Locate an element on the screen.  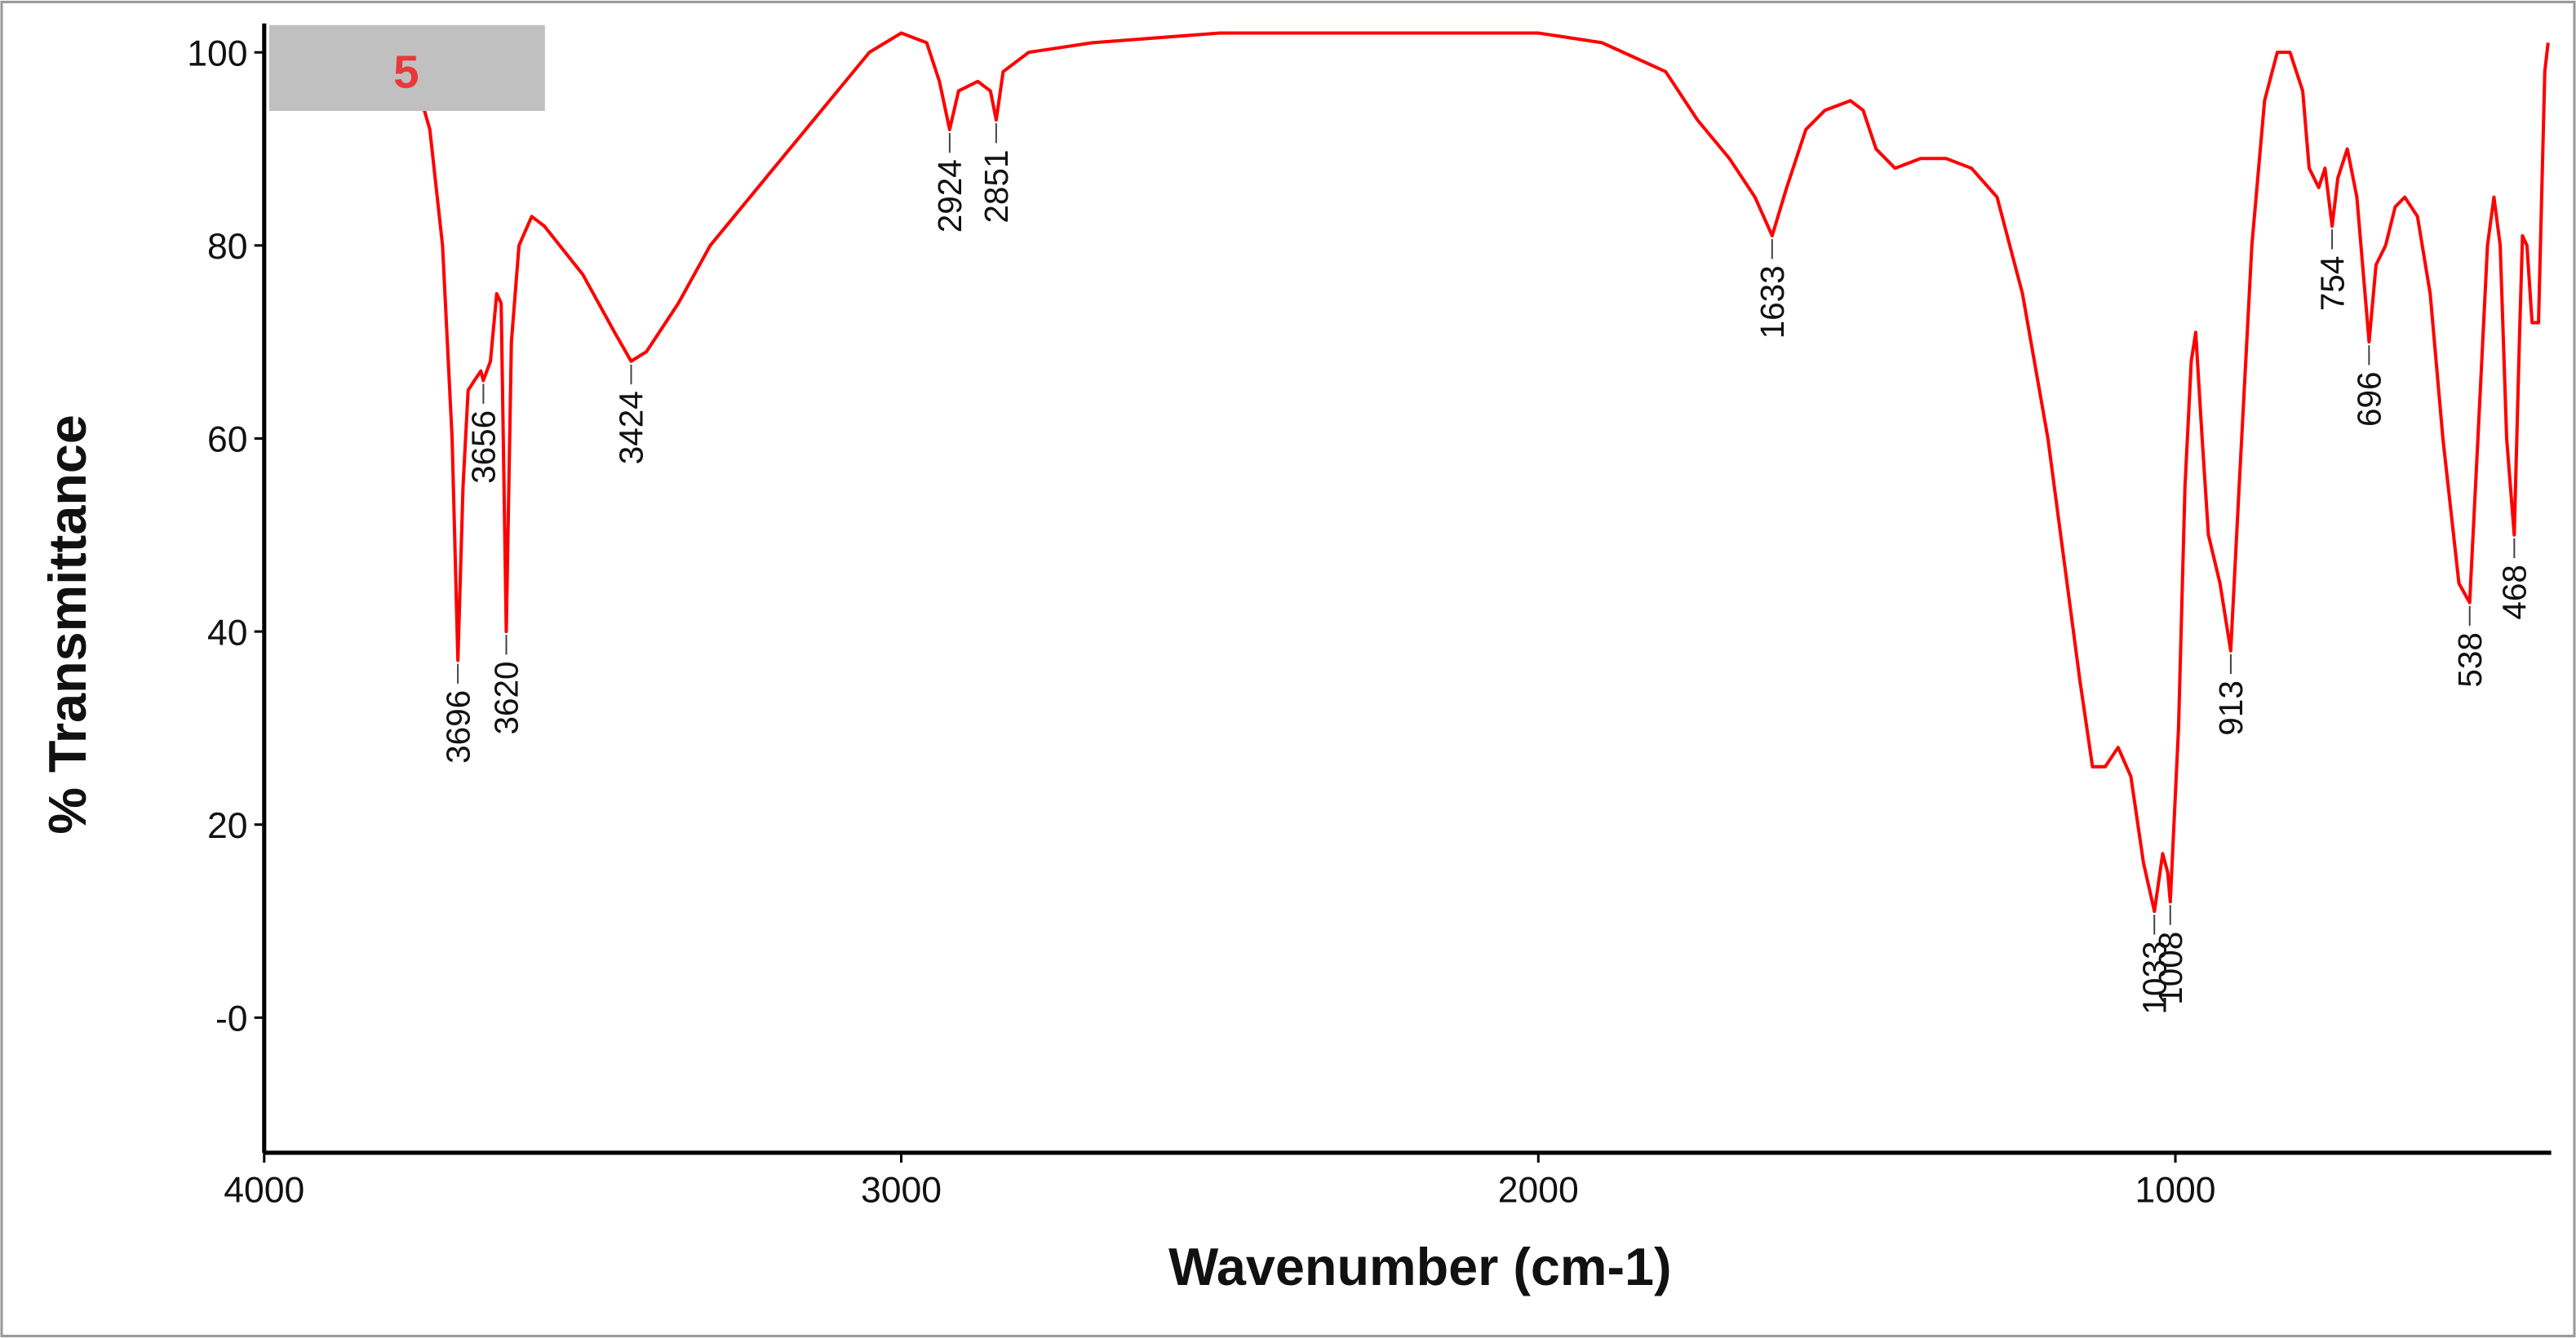
peak-label: 913 is located at coordinates (2231, 708).